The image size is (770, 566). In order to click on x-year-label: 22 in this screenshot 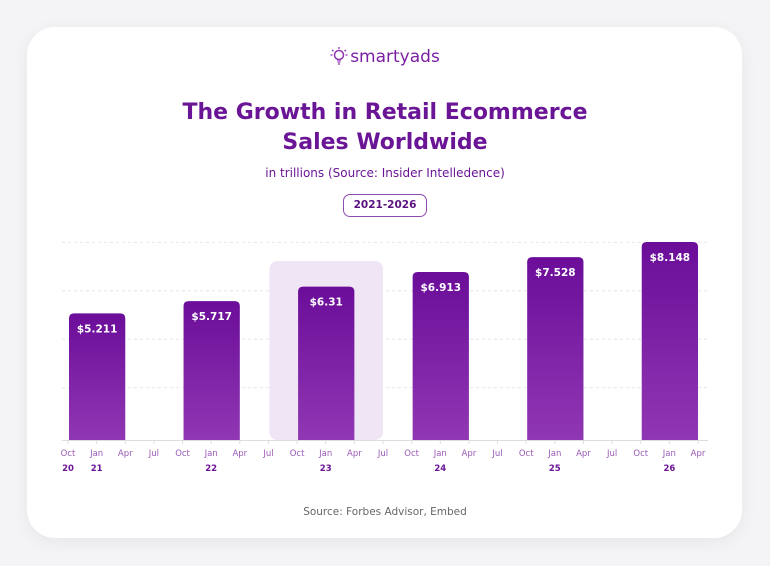, I will do `click(211, 469)`.